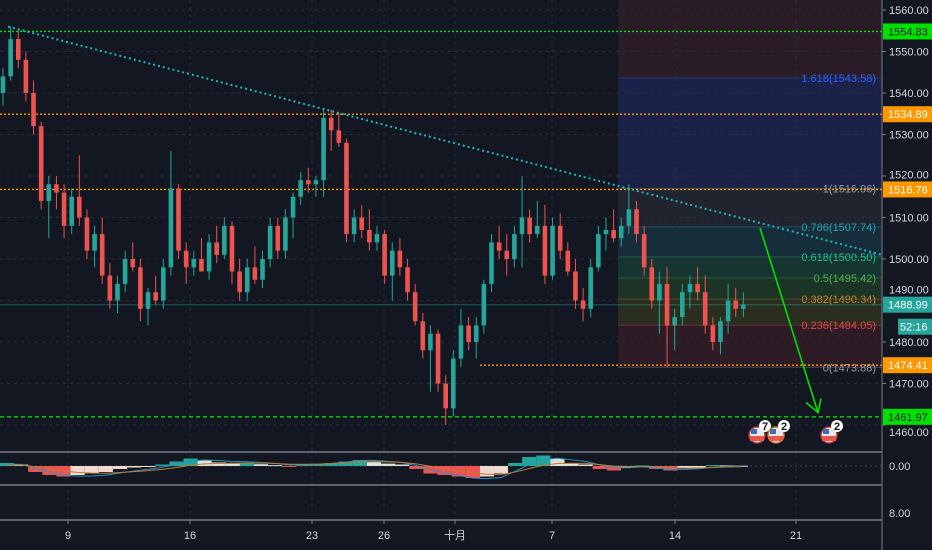 This screenshot has height=550, width=932. I want to click on time-tick-label: 23, so click(312, 536).